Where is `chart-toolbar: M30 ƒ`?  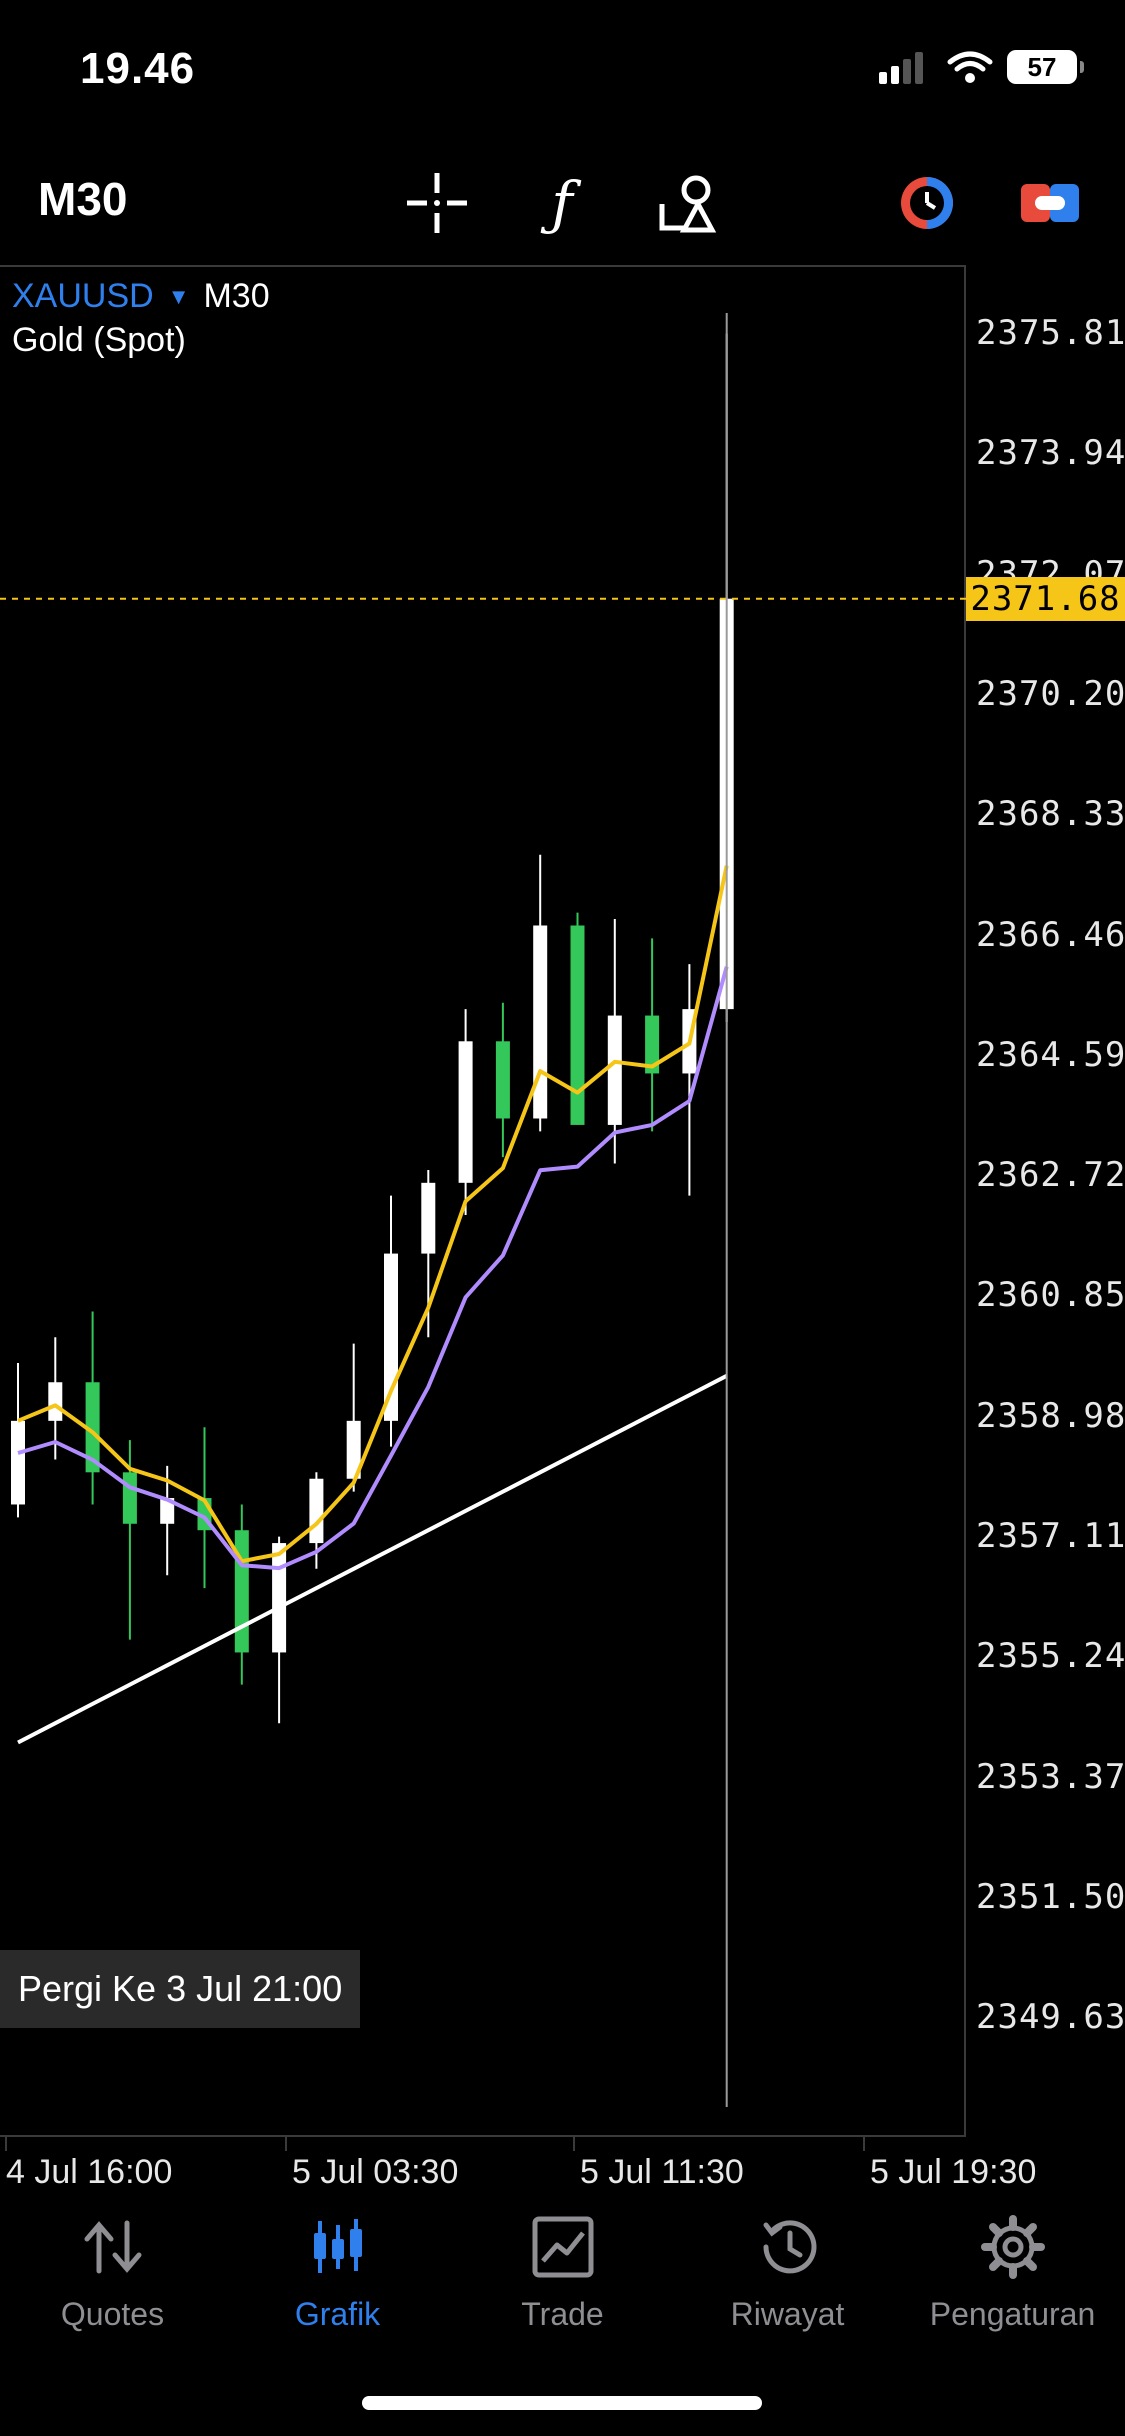
chart-toolbar: M30 ƒ is located at coordinates (562, 200).